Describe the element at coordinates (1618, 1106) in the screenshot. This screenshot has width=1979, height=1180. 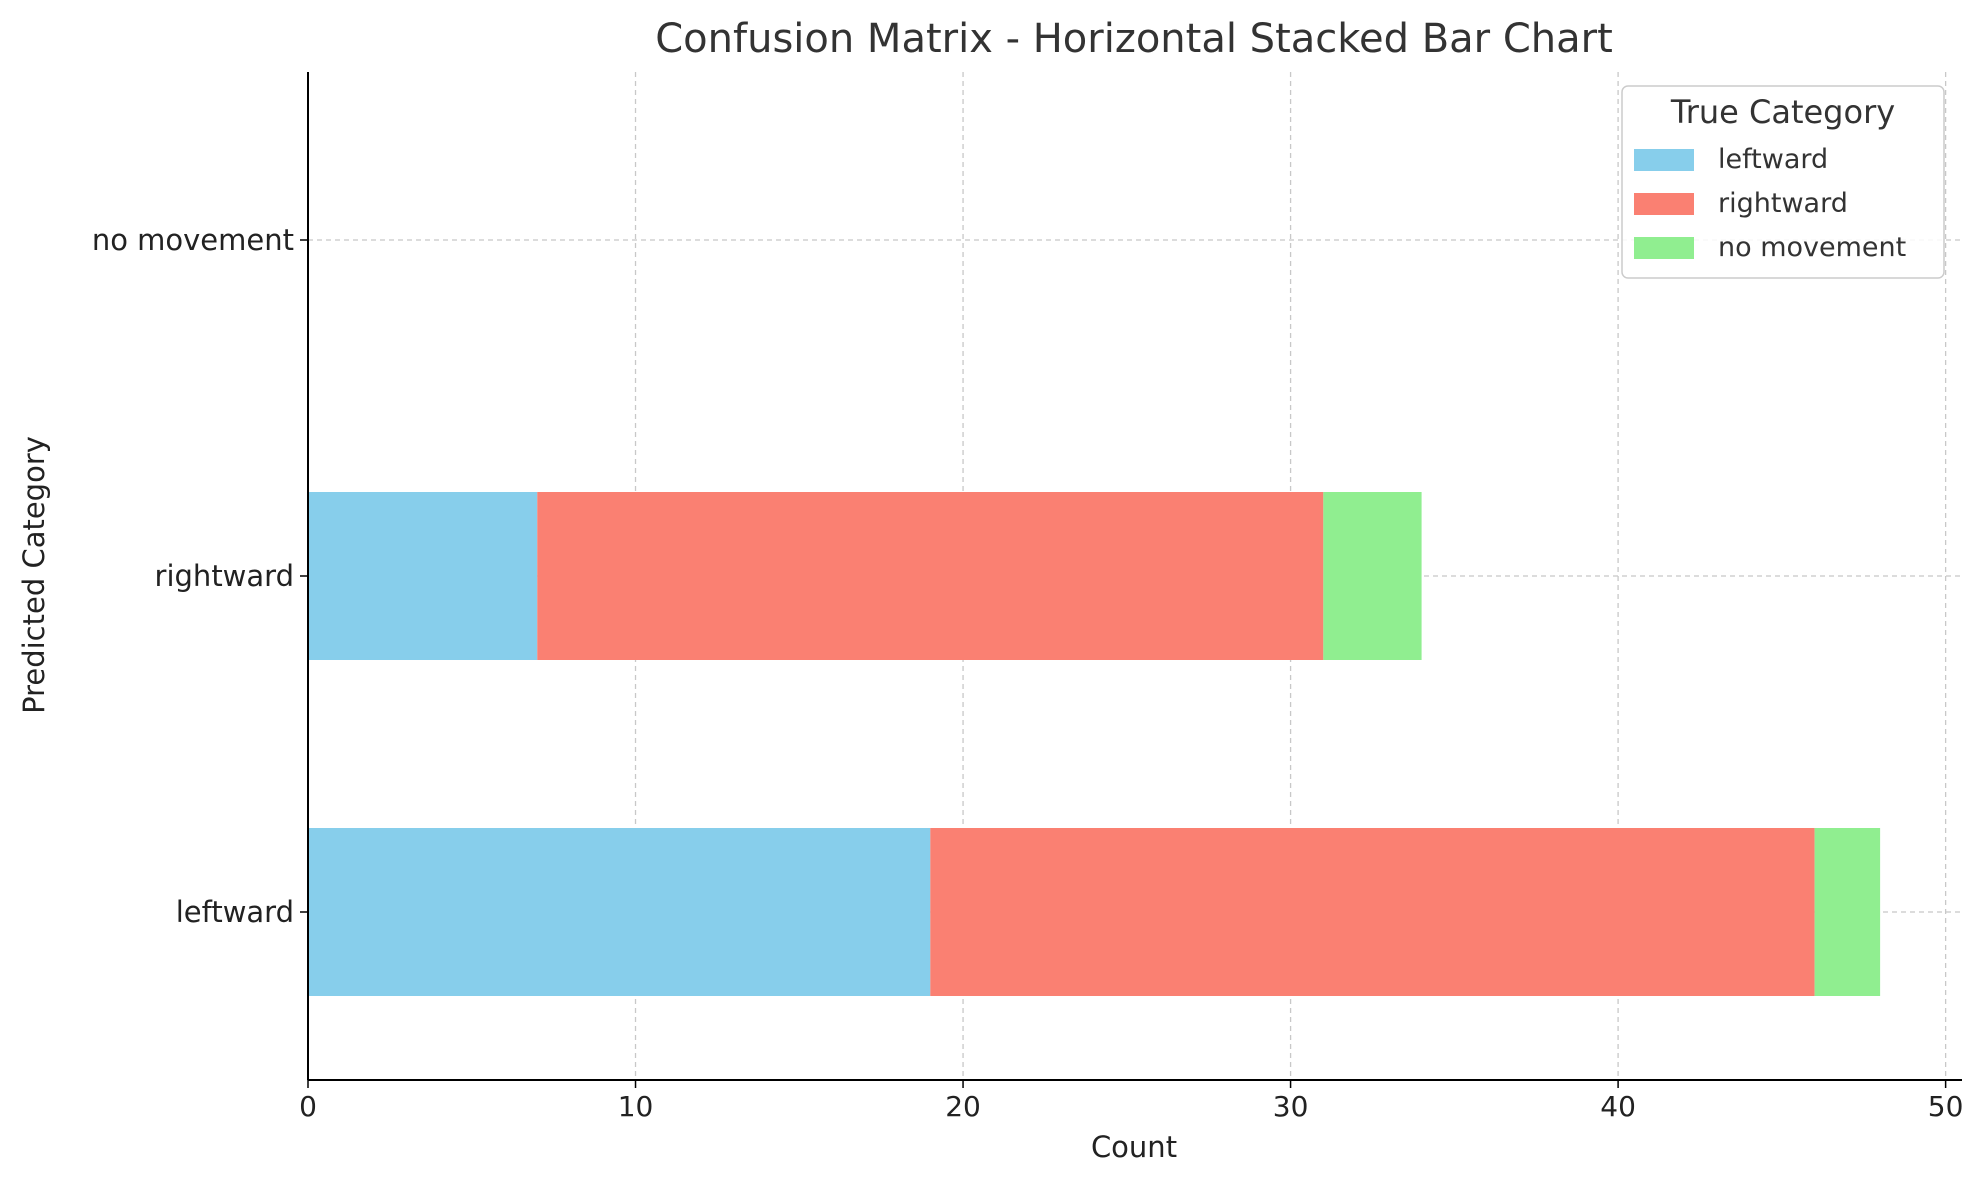
I see `x-tick-label: 40` at that location.